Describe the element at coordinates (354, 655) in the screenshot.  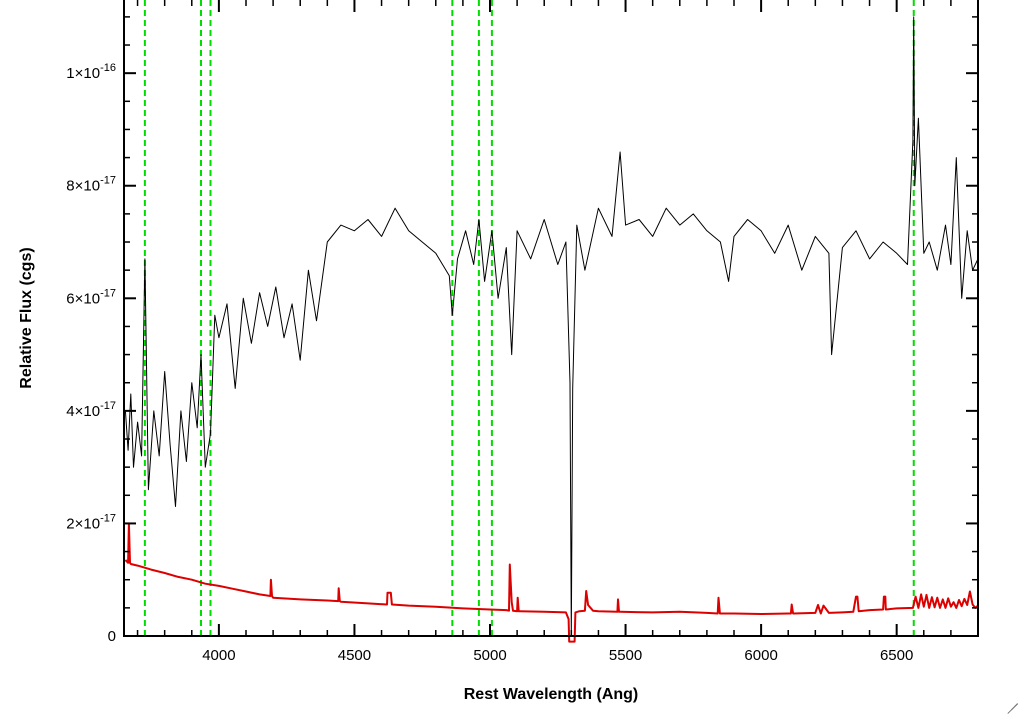
I see `x-tick-label: 4500` at that location.